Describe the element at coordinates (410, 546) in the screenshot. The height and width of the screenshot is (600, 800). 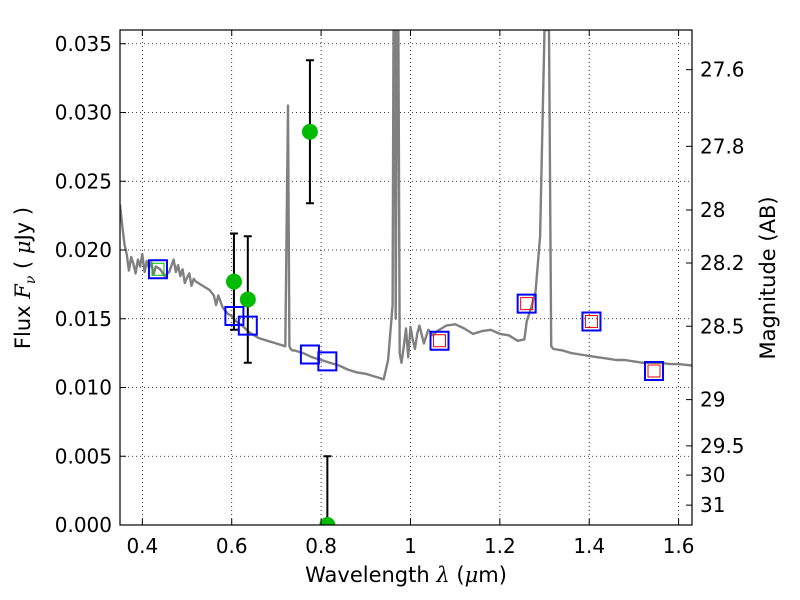
I see `x-tick-label: 1` at that location.